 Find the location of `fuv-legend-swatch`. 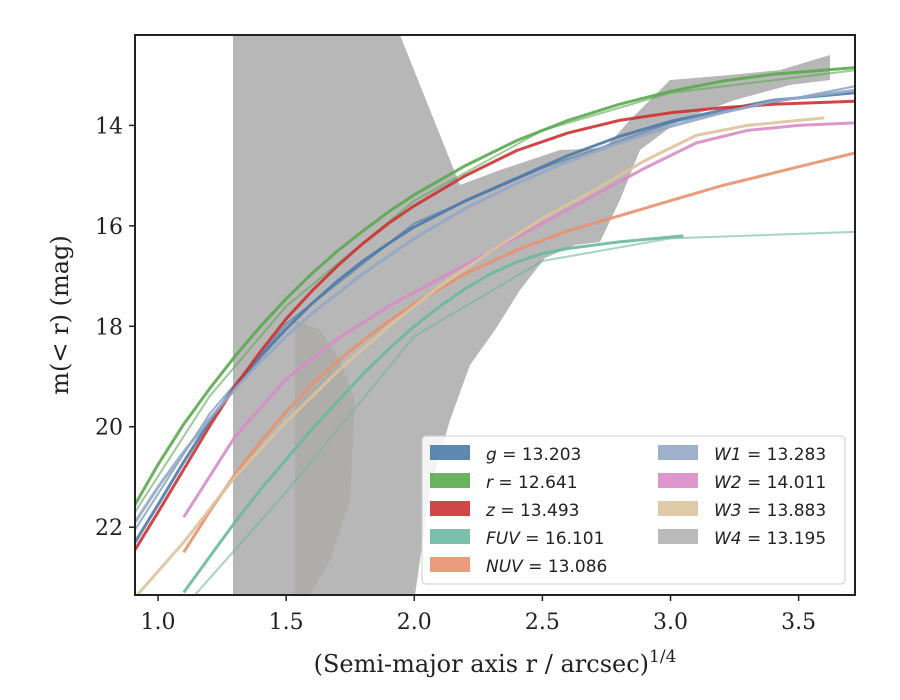

fuv-legend-swatch is located at coordinates (450, 536).